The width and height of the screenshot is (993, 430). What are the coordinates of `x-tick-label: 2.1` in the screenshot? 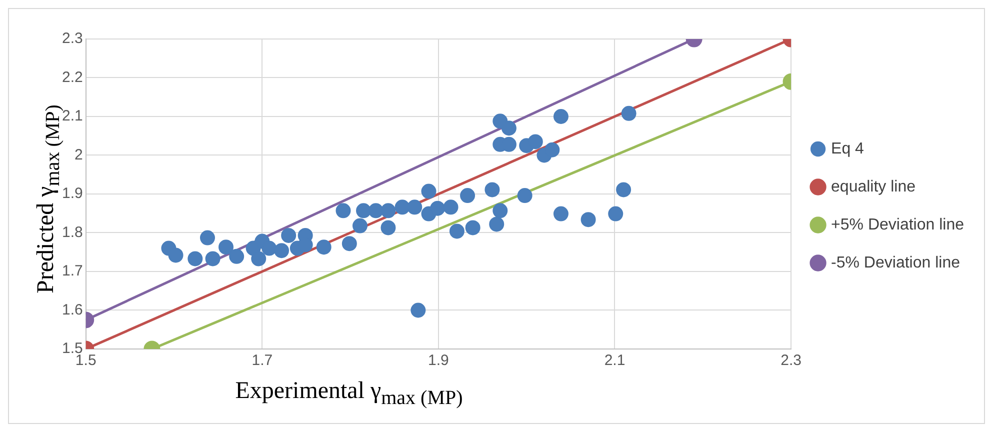 It's located at (615, 361).